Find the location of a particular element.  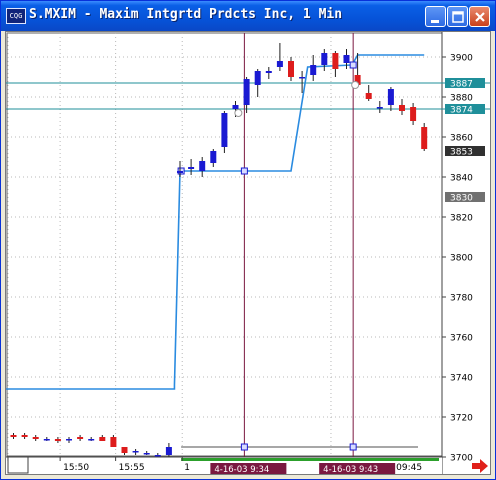

app-icon: CQG is located at coordinates (16, 16).